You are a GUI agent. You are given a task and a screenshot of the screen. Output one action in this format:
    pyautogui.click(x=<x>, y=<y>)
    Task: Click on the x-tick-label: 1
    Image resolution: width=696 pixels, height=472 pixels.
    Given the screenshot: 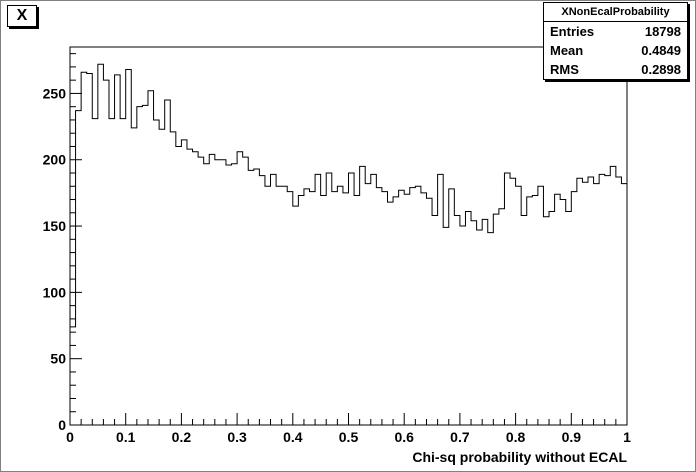 What is the action you would take?
    pyautogui.click(x=627, y=437)
    